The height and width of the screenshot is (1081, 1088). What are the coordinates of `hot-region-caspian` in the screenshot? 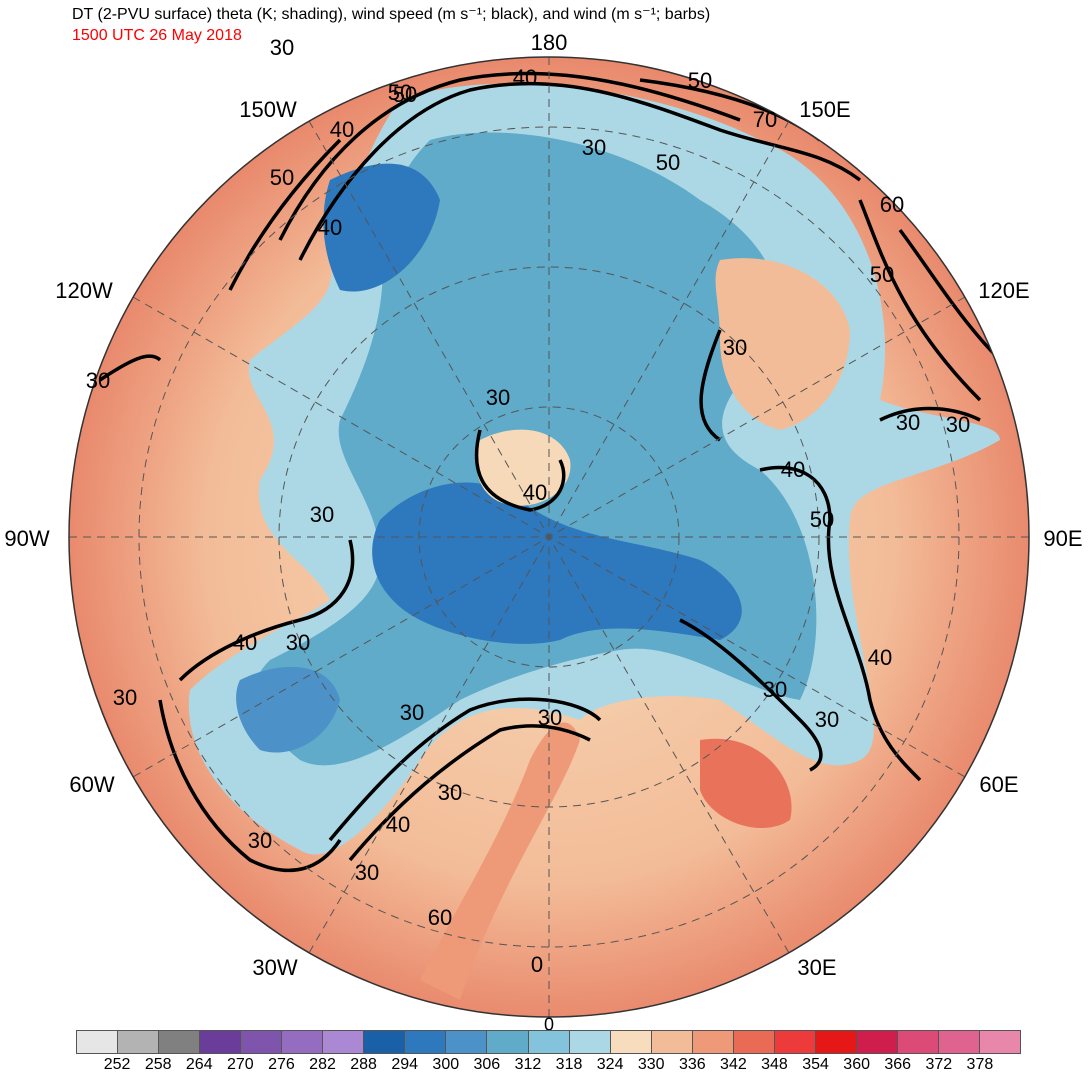 It's located at (746, 783).